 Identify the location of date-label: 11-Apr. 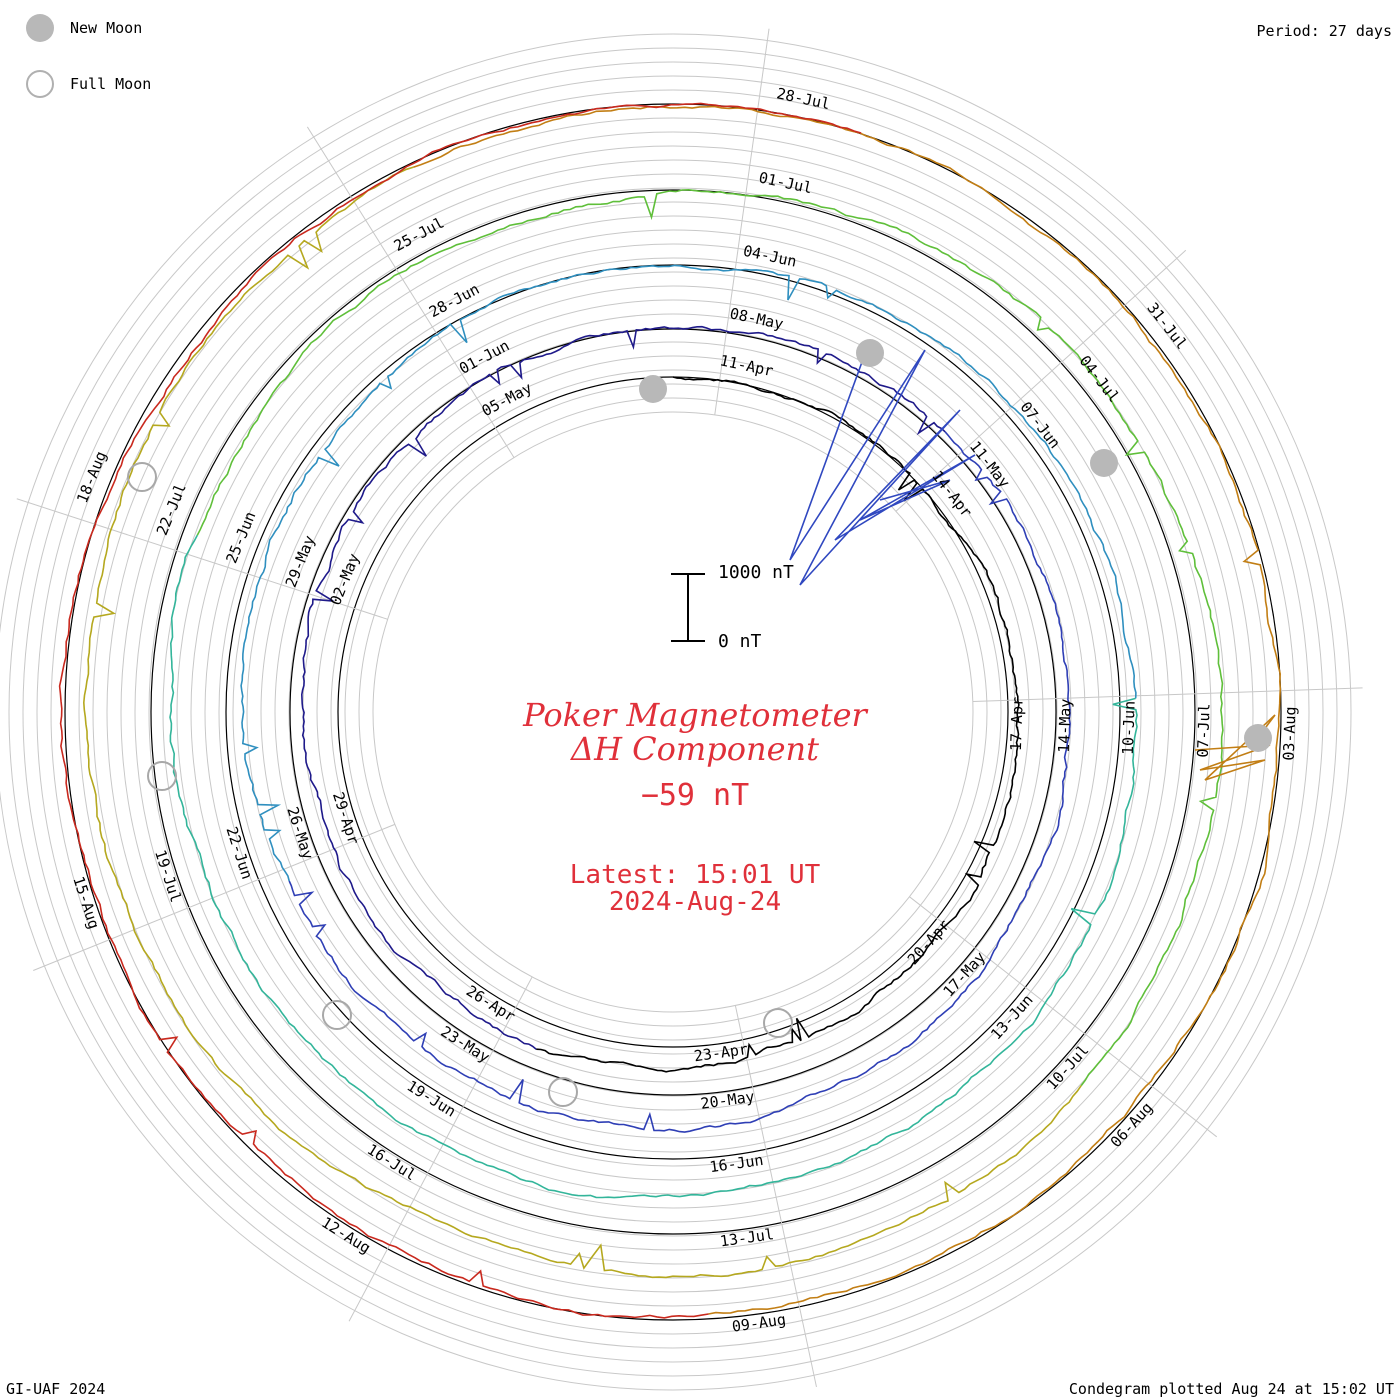
(746, 365).